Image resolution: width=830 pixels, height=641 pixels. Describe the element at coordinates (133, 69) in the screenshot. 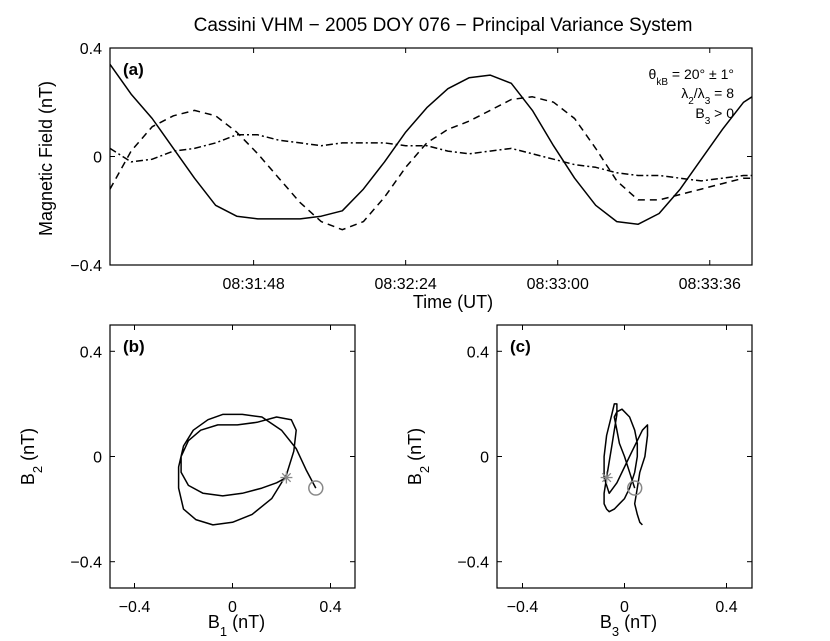

I see `panel-label: (a)` at that location.